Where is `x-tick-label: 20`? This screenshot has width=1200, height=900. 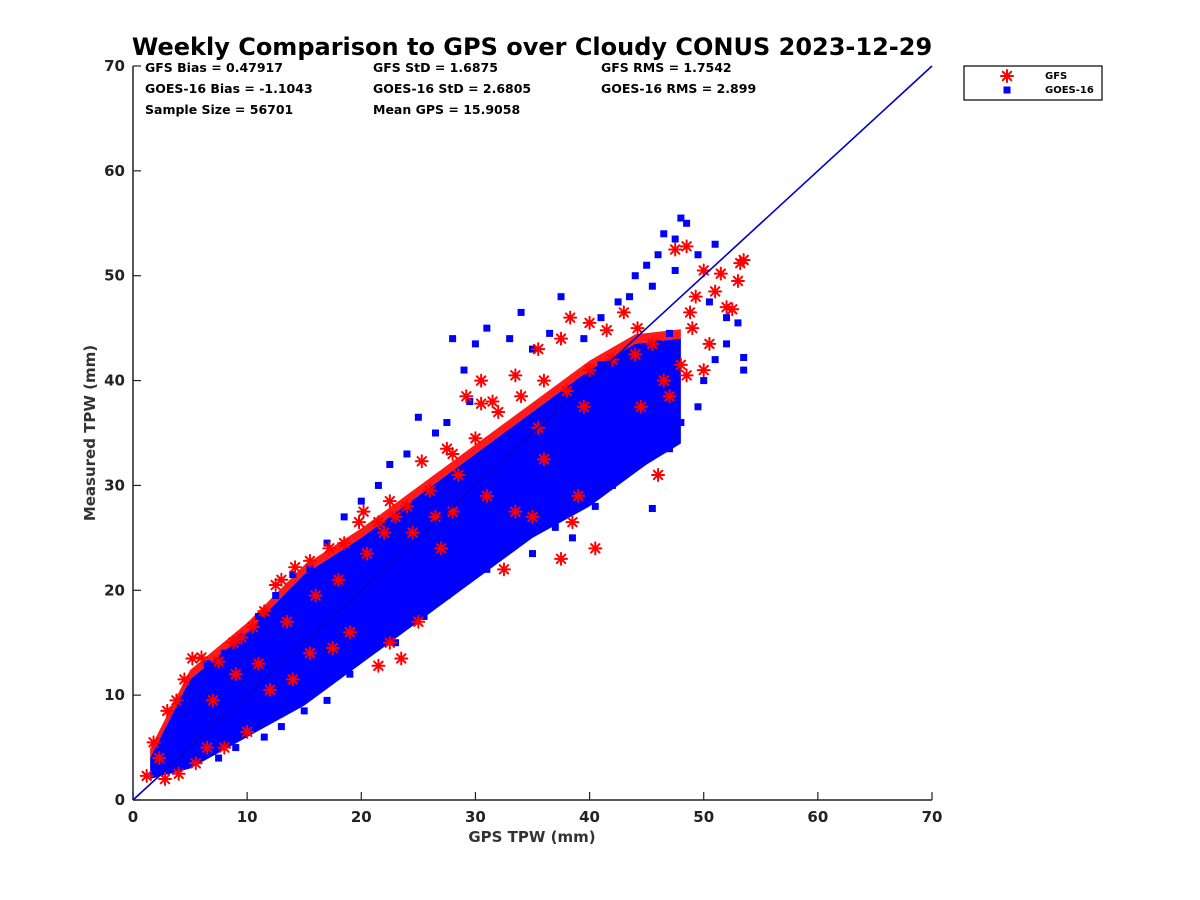
x-tick-label: 20 is located at coordinates (361, 817).